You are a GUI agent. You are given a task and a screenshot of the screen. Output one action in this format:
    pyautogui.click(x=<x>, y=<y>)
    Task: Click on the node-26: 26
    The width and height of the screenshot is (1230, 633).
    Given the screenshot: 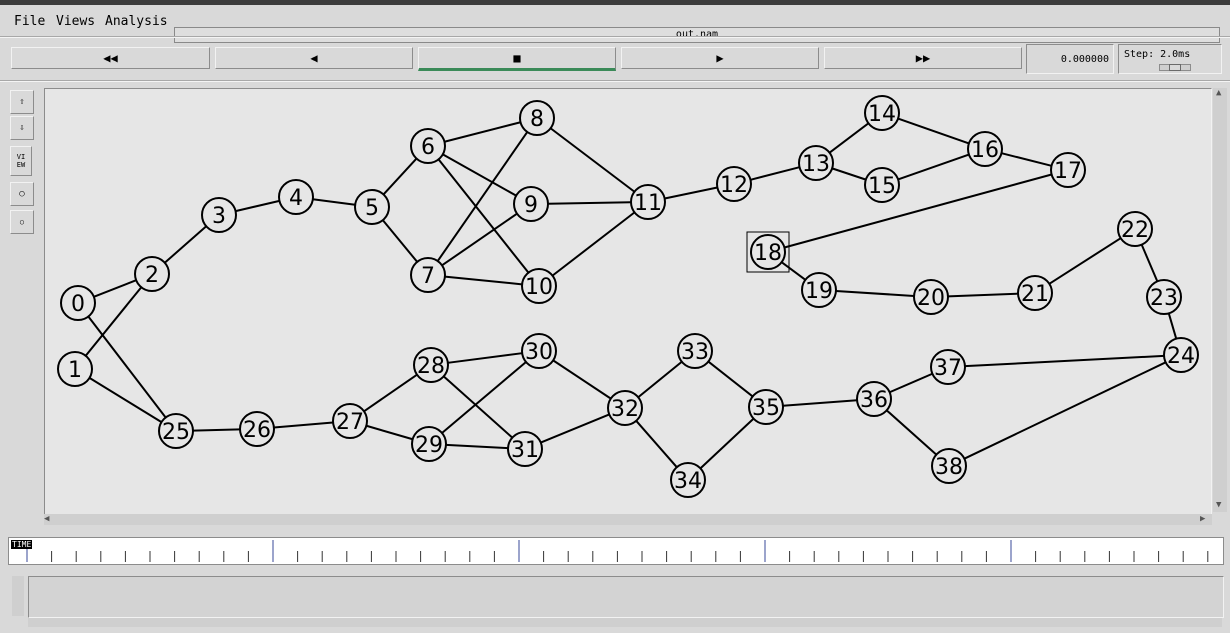 What is the action you would take?
    pyautogui.click(x=257, y=429)
    